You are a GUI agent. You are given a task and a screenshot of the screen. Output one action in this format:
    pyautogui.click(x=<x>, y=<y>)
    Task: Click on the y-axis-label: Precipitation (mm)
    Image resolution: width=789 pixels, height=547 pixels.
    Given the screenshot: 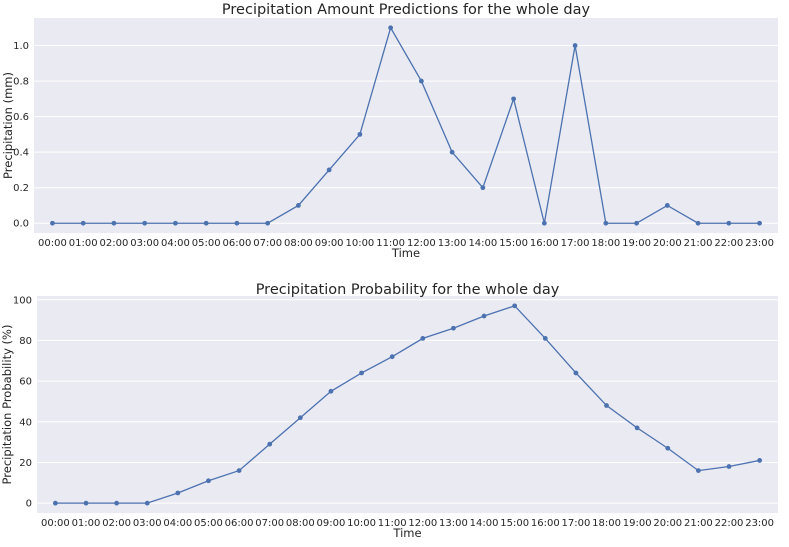 What is the action you would take?
    pyautogui.click(x=8, y=125)
    